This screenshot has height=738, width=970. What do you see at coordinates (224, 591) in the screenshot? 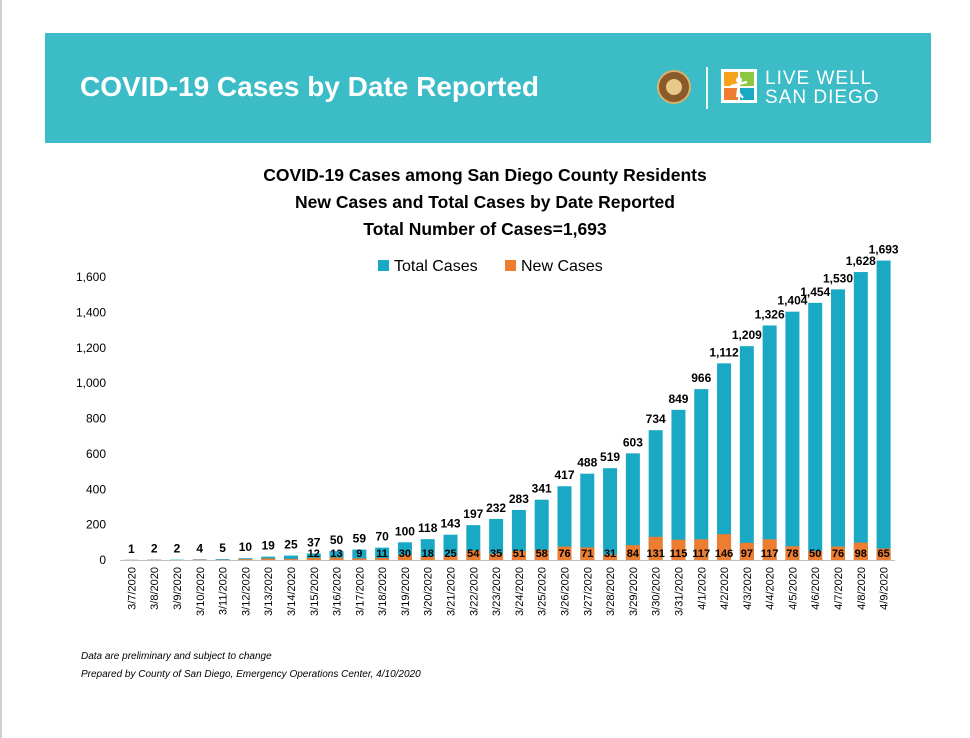
I see `x-tick-label: 3/11/2020` at bounding box center [224, 591].